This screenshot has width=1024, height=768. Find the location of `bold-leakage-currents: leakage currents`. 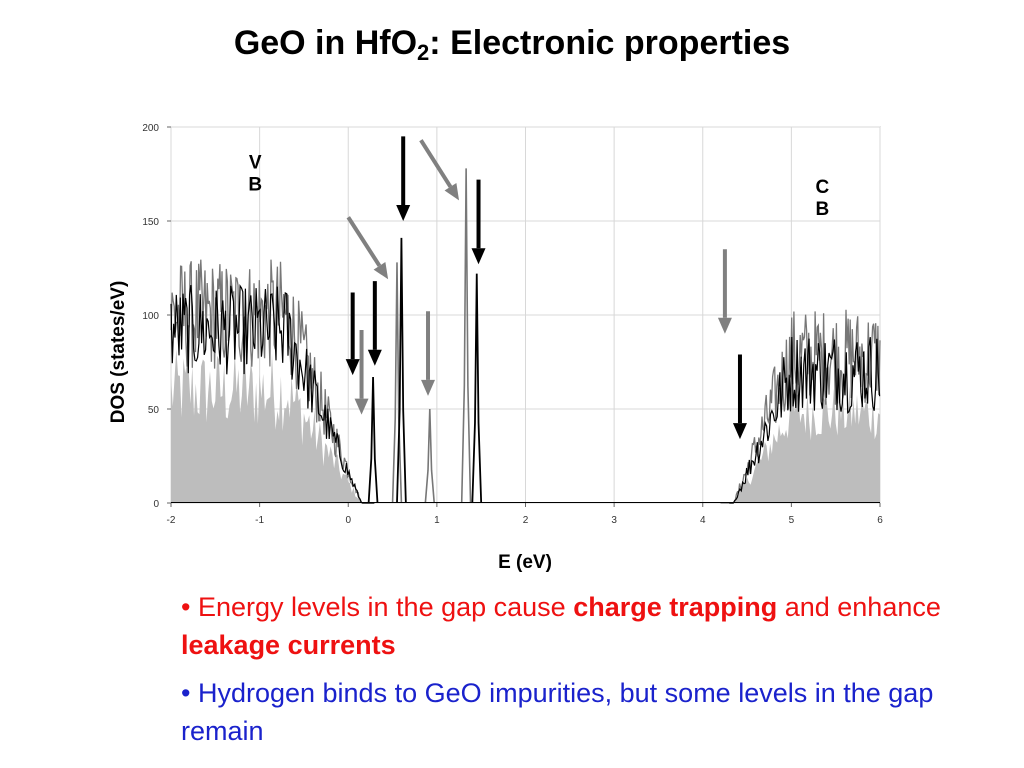

bold-leakage-currents: leakage currents is located at coordinates (288, 645).